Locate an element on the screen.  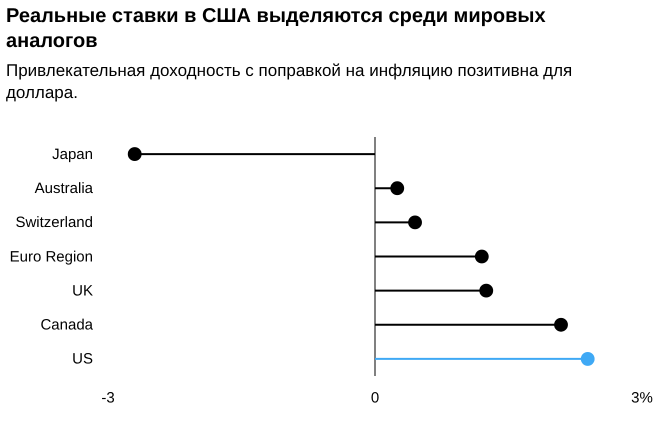
chart-title: Реальные ставки в США выделяются среди мировых аналогов is located at coordinates (276, 29).